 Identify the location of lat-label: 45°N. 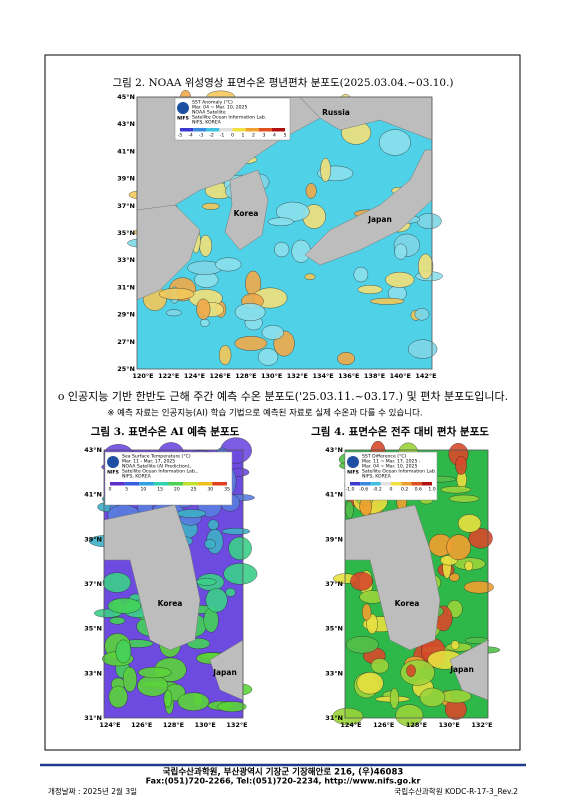
(126, 97).